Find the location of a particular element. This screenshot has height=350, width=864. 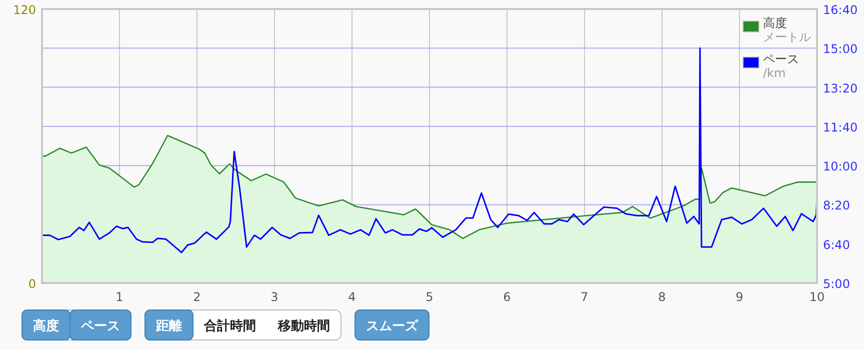

y2-tick-label: 10:00 is located at coordinates (840, 167).